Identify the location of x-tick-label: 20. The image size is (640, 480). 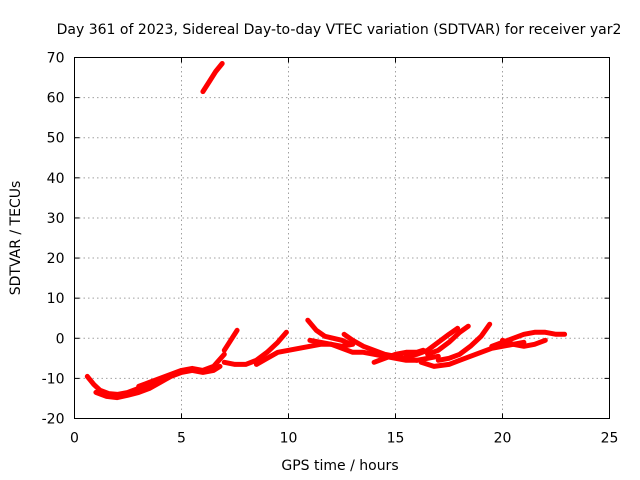
(503, 439).